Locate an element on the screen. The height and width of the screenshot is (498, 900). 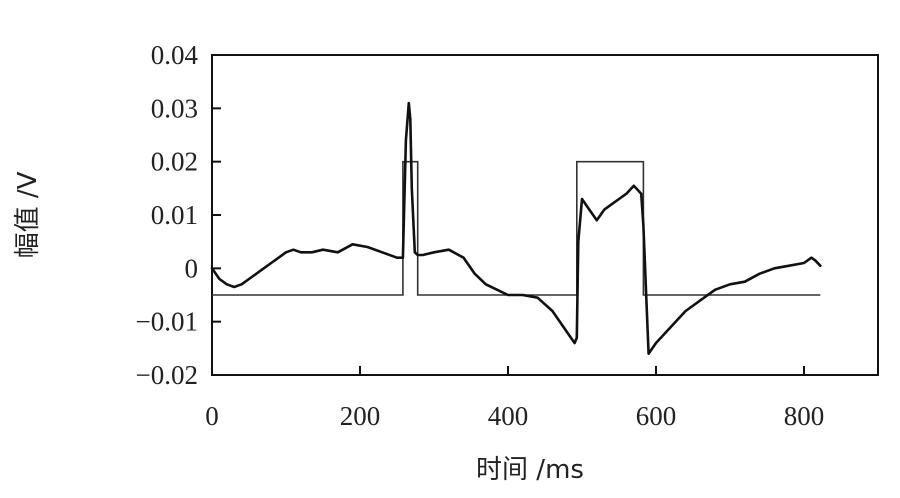
x-tick-label: 0 is located at coordinates (212, 416).